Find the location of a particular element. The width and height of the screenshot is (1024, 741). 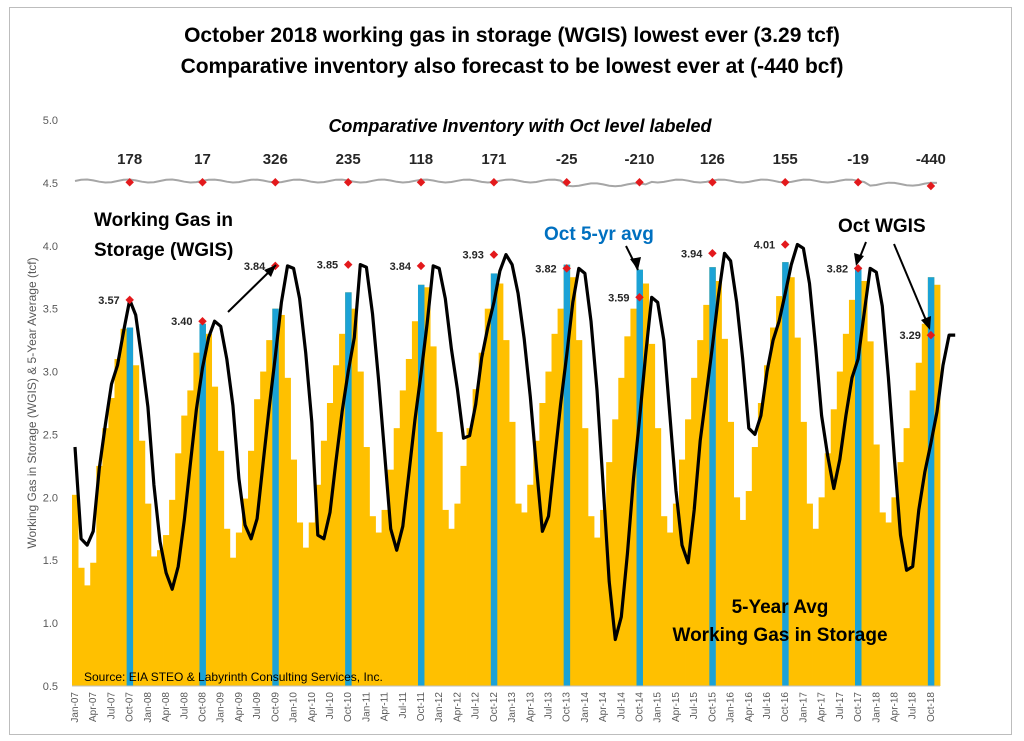

y-tick-label: 1.5 is located at coordinates (50, 561).